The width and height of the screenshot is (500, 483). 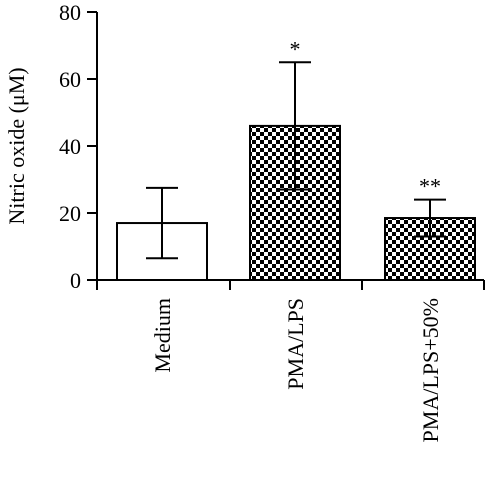 What do you see at coordinates (70, 79) in the screenshot?
I see `y-tick-label: 60` at bounding box center [70, 79].